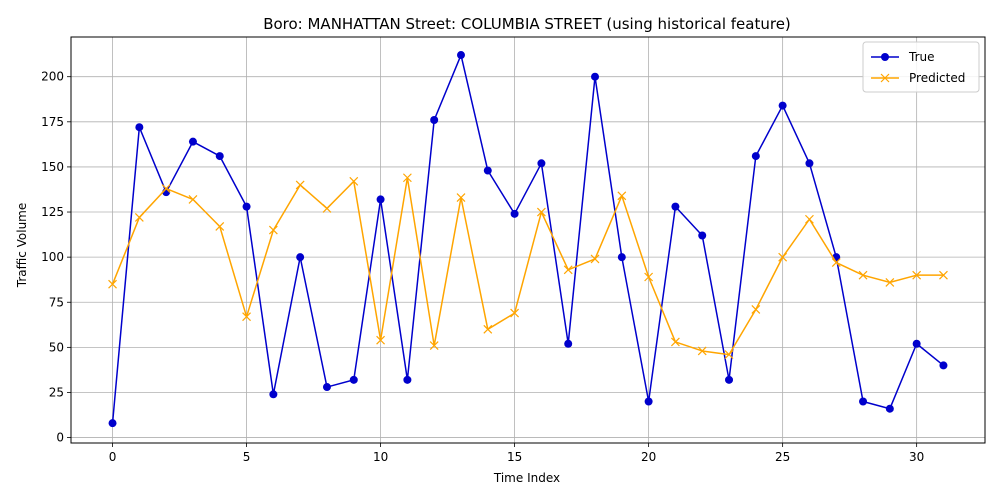 This screenshot has height=500, width=1000. I want to click on x-tick-label: 25, so click(782, 457).